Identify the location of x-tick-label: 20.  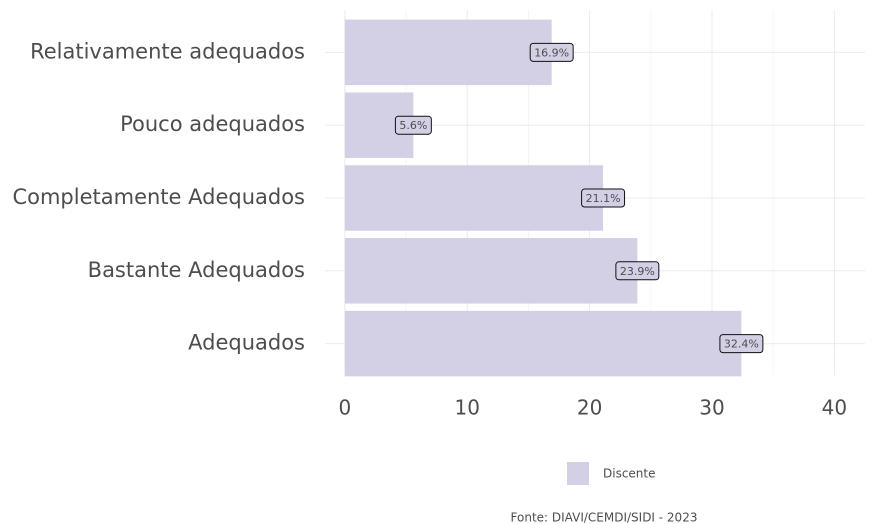
(589, 408).